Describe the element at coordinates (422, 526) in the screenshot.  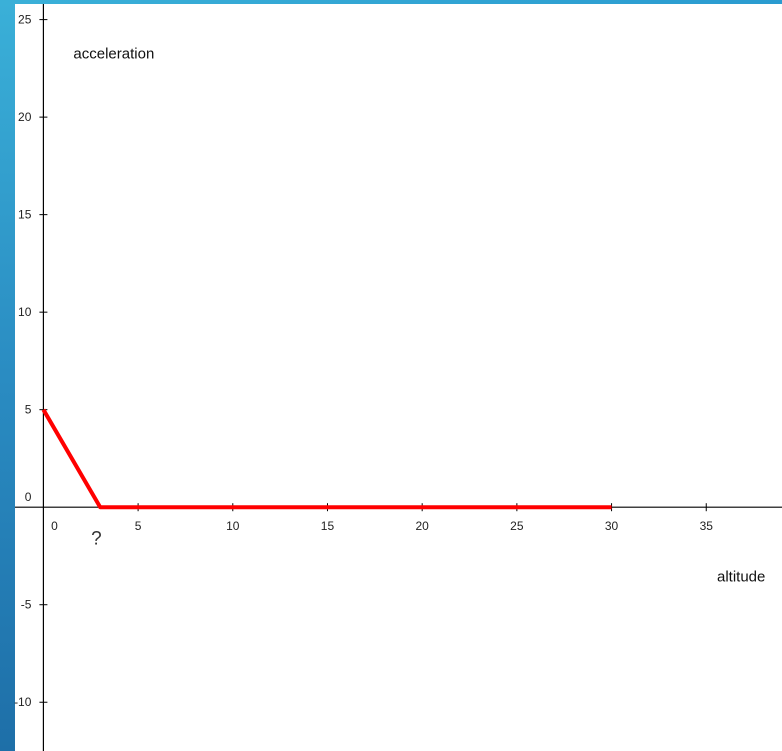
I see `x-tick-label: 20` at that location.